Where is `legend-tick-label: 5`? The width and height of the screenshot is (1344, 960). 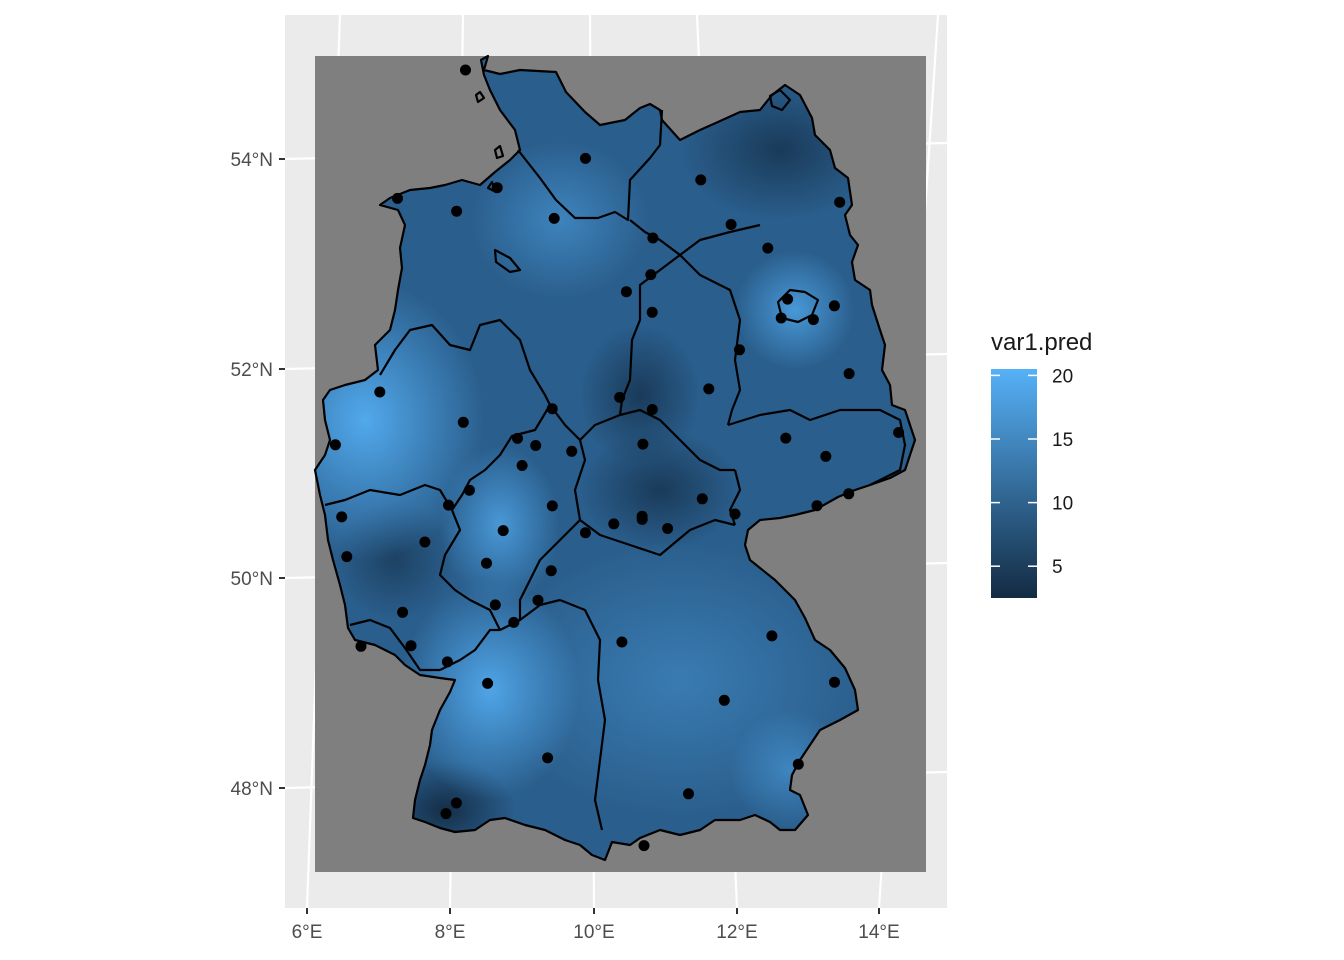 legend-tick-label: 5 is located at coordinates (1057, 567).